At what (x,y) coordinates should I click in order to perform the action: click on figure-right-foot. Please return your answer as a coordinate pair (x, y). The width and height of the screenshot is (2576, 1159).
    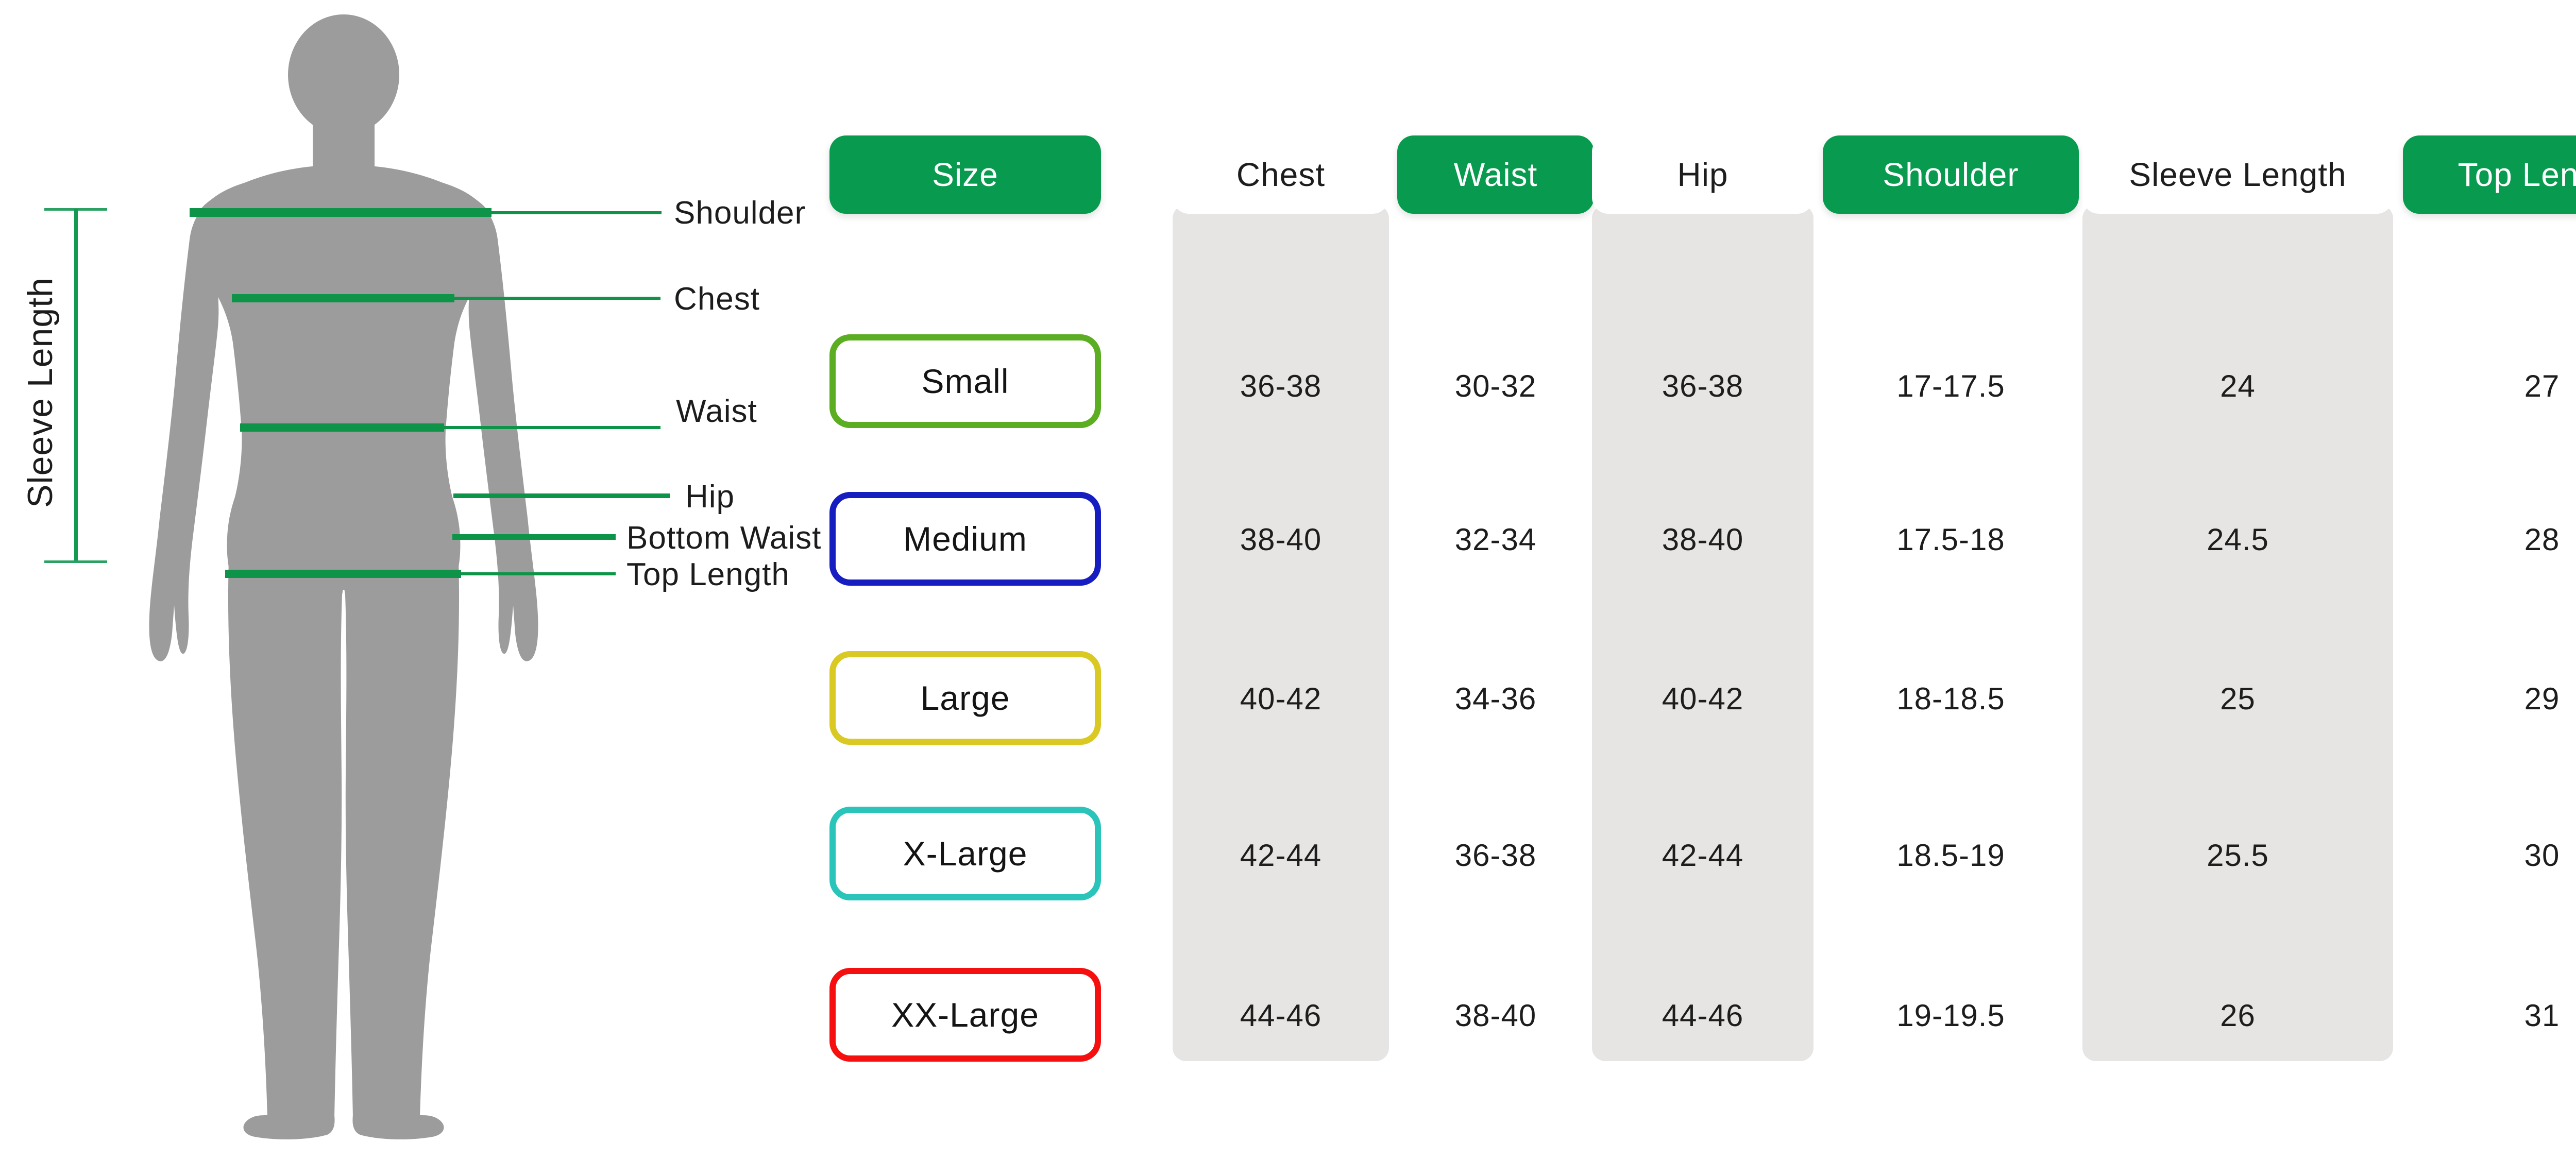
    Looking at the image, I should click on (398, 1127).